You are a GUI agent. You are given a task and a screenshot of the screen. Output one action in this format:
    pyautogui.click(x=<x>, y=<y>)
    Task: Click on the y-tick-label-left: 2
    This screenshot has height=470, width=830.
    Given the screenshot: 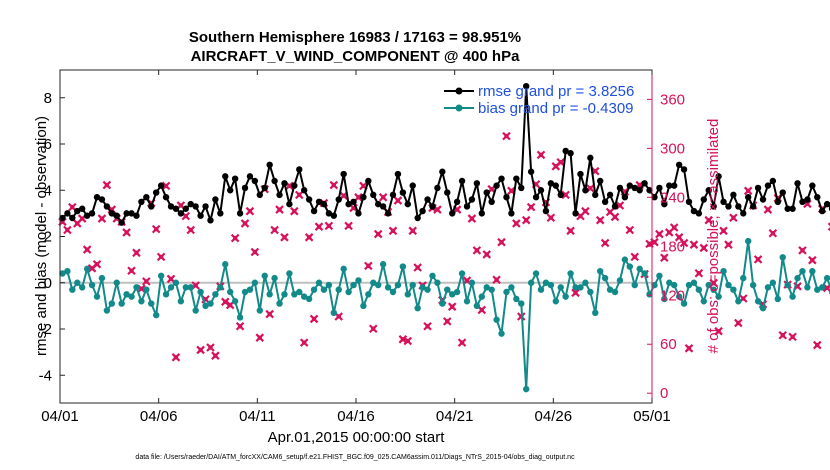 What is the action you would take?
    pyautogui.click(x=48, y=237)
    